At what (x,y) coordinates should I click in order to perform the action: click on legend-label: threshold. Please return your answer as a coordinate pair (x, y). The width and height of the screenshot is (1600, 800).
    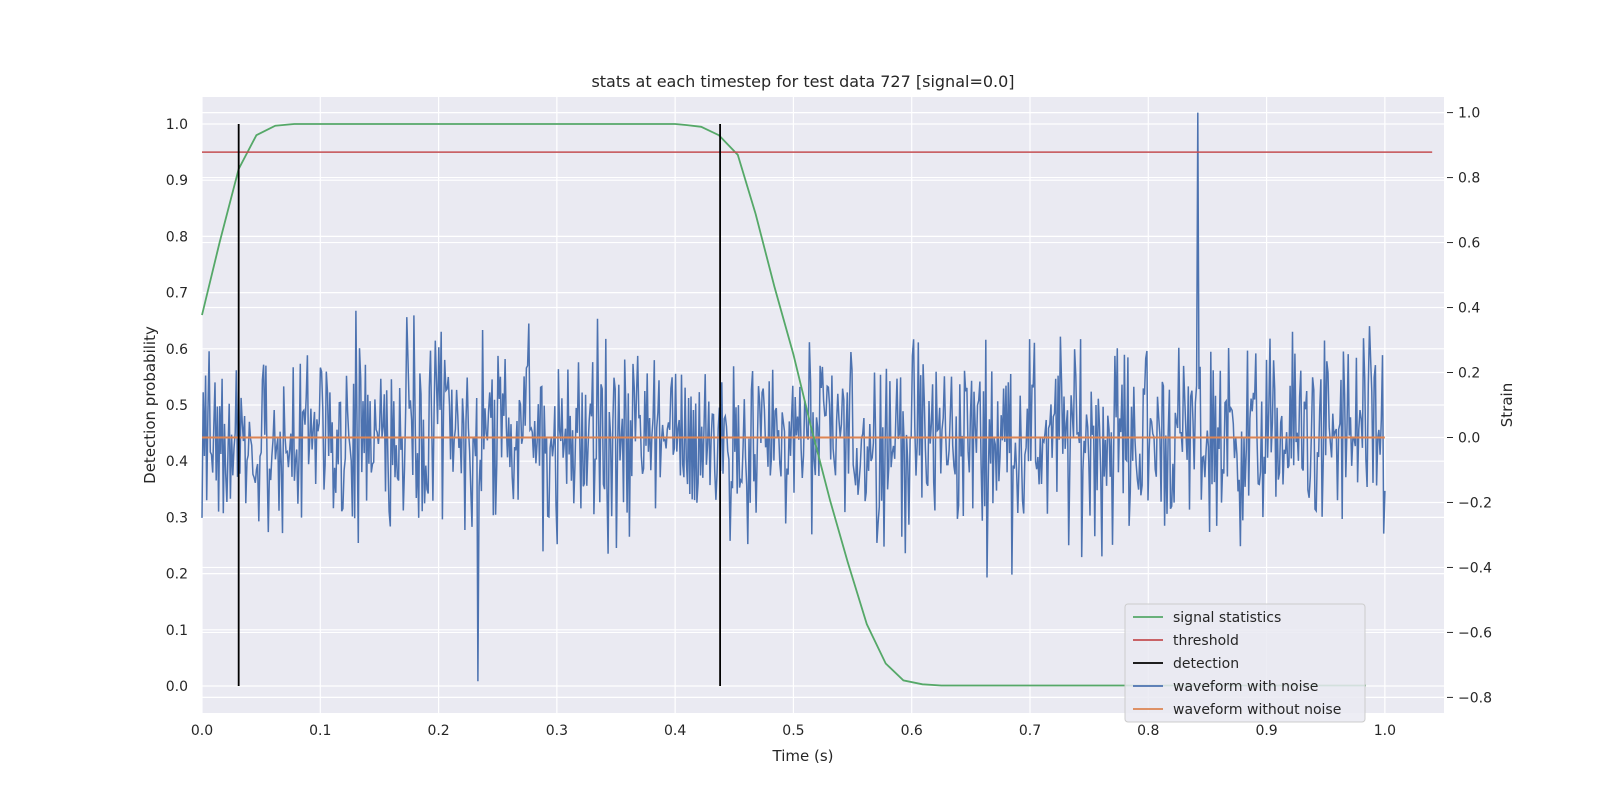
    Looking at the image, I should click on (1206, 641).